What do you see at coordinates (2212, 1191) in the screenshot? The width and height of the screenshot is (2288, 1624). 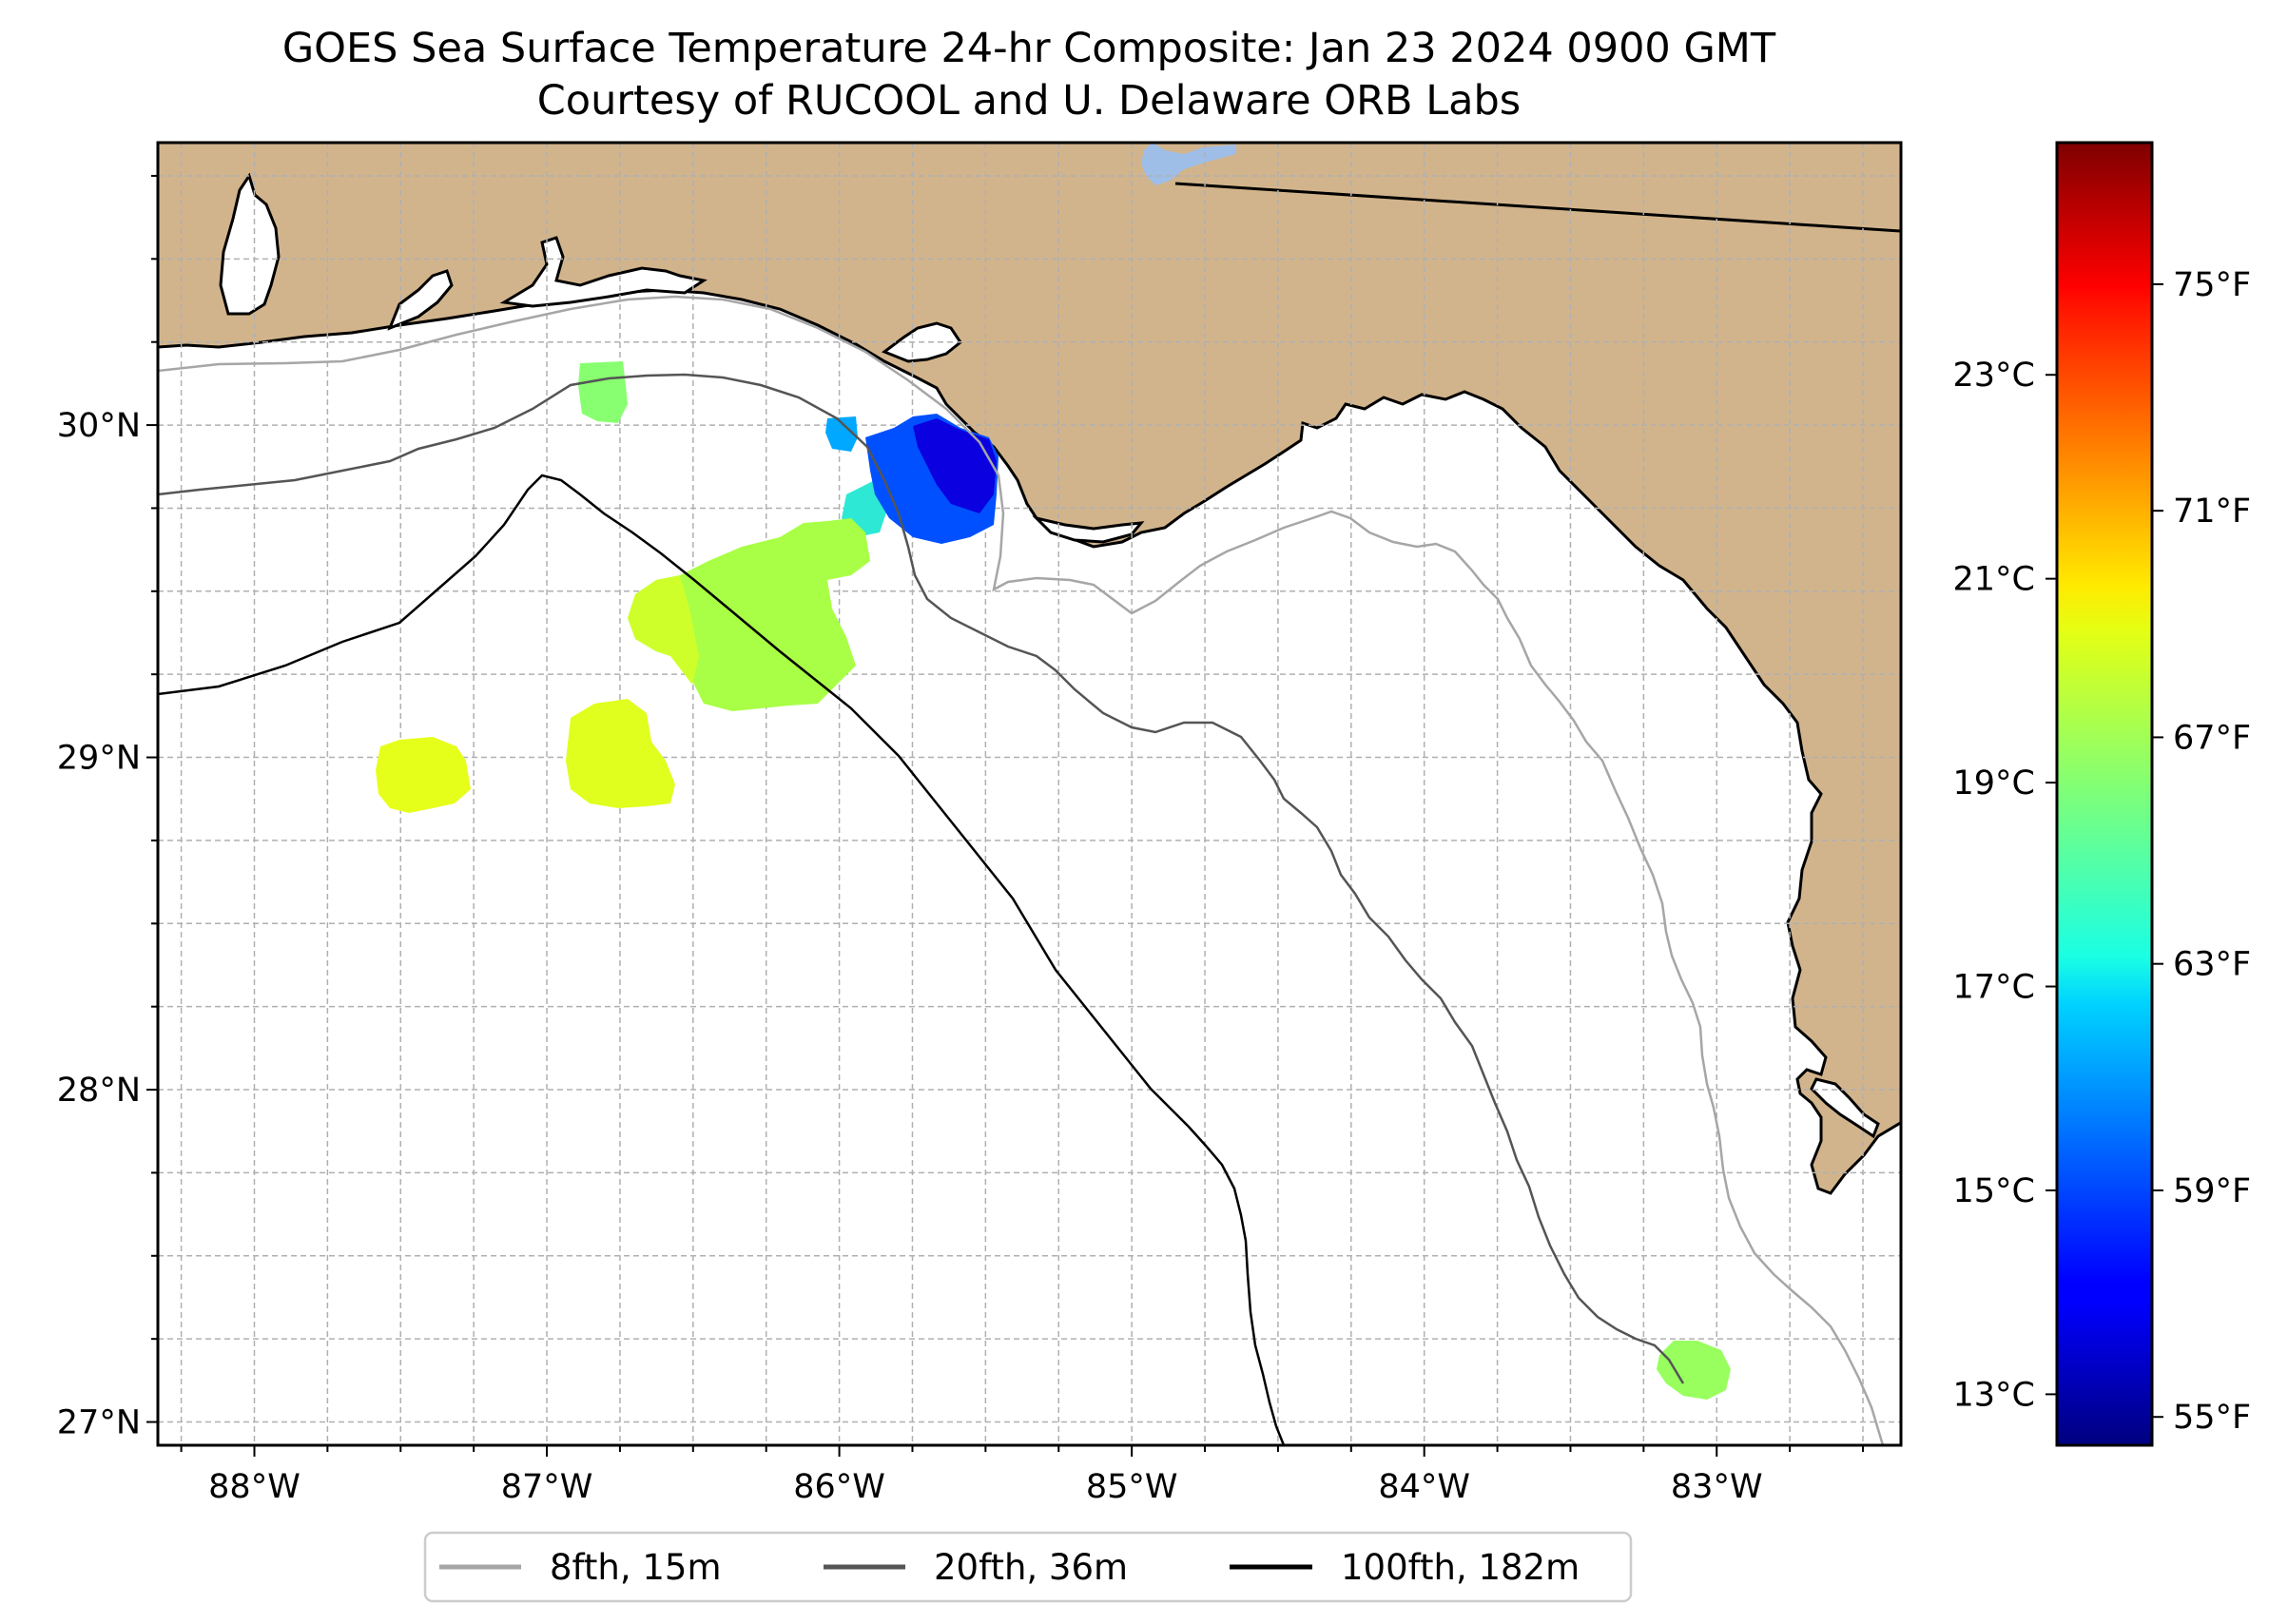 I see `colorbar-fahrenheit-label: 59°F` at bounding box center [2212, 1191].